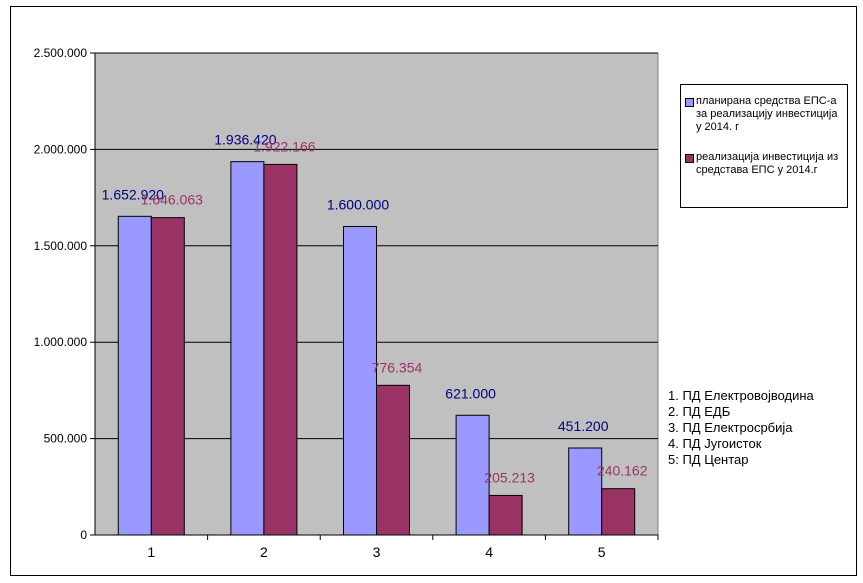  What do you see at coordinates (618, 512) in the screenshot?
I see `bar-s2-c5` at bounding box center [618, 512].